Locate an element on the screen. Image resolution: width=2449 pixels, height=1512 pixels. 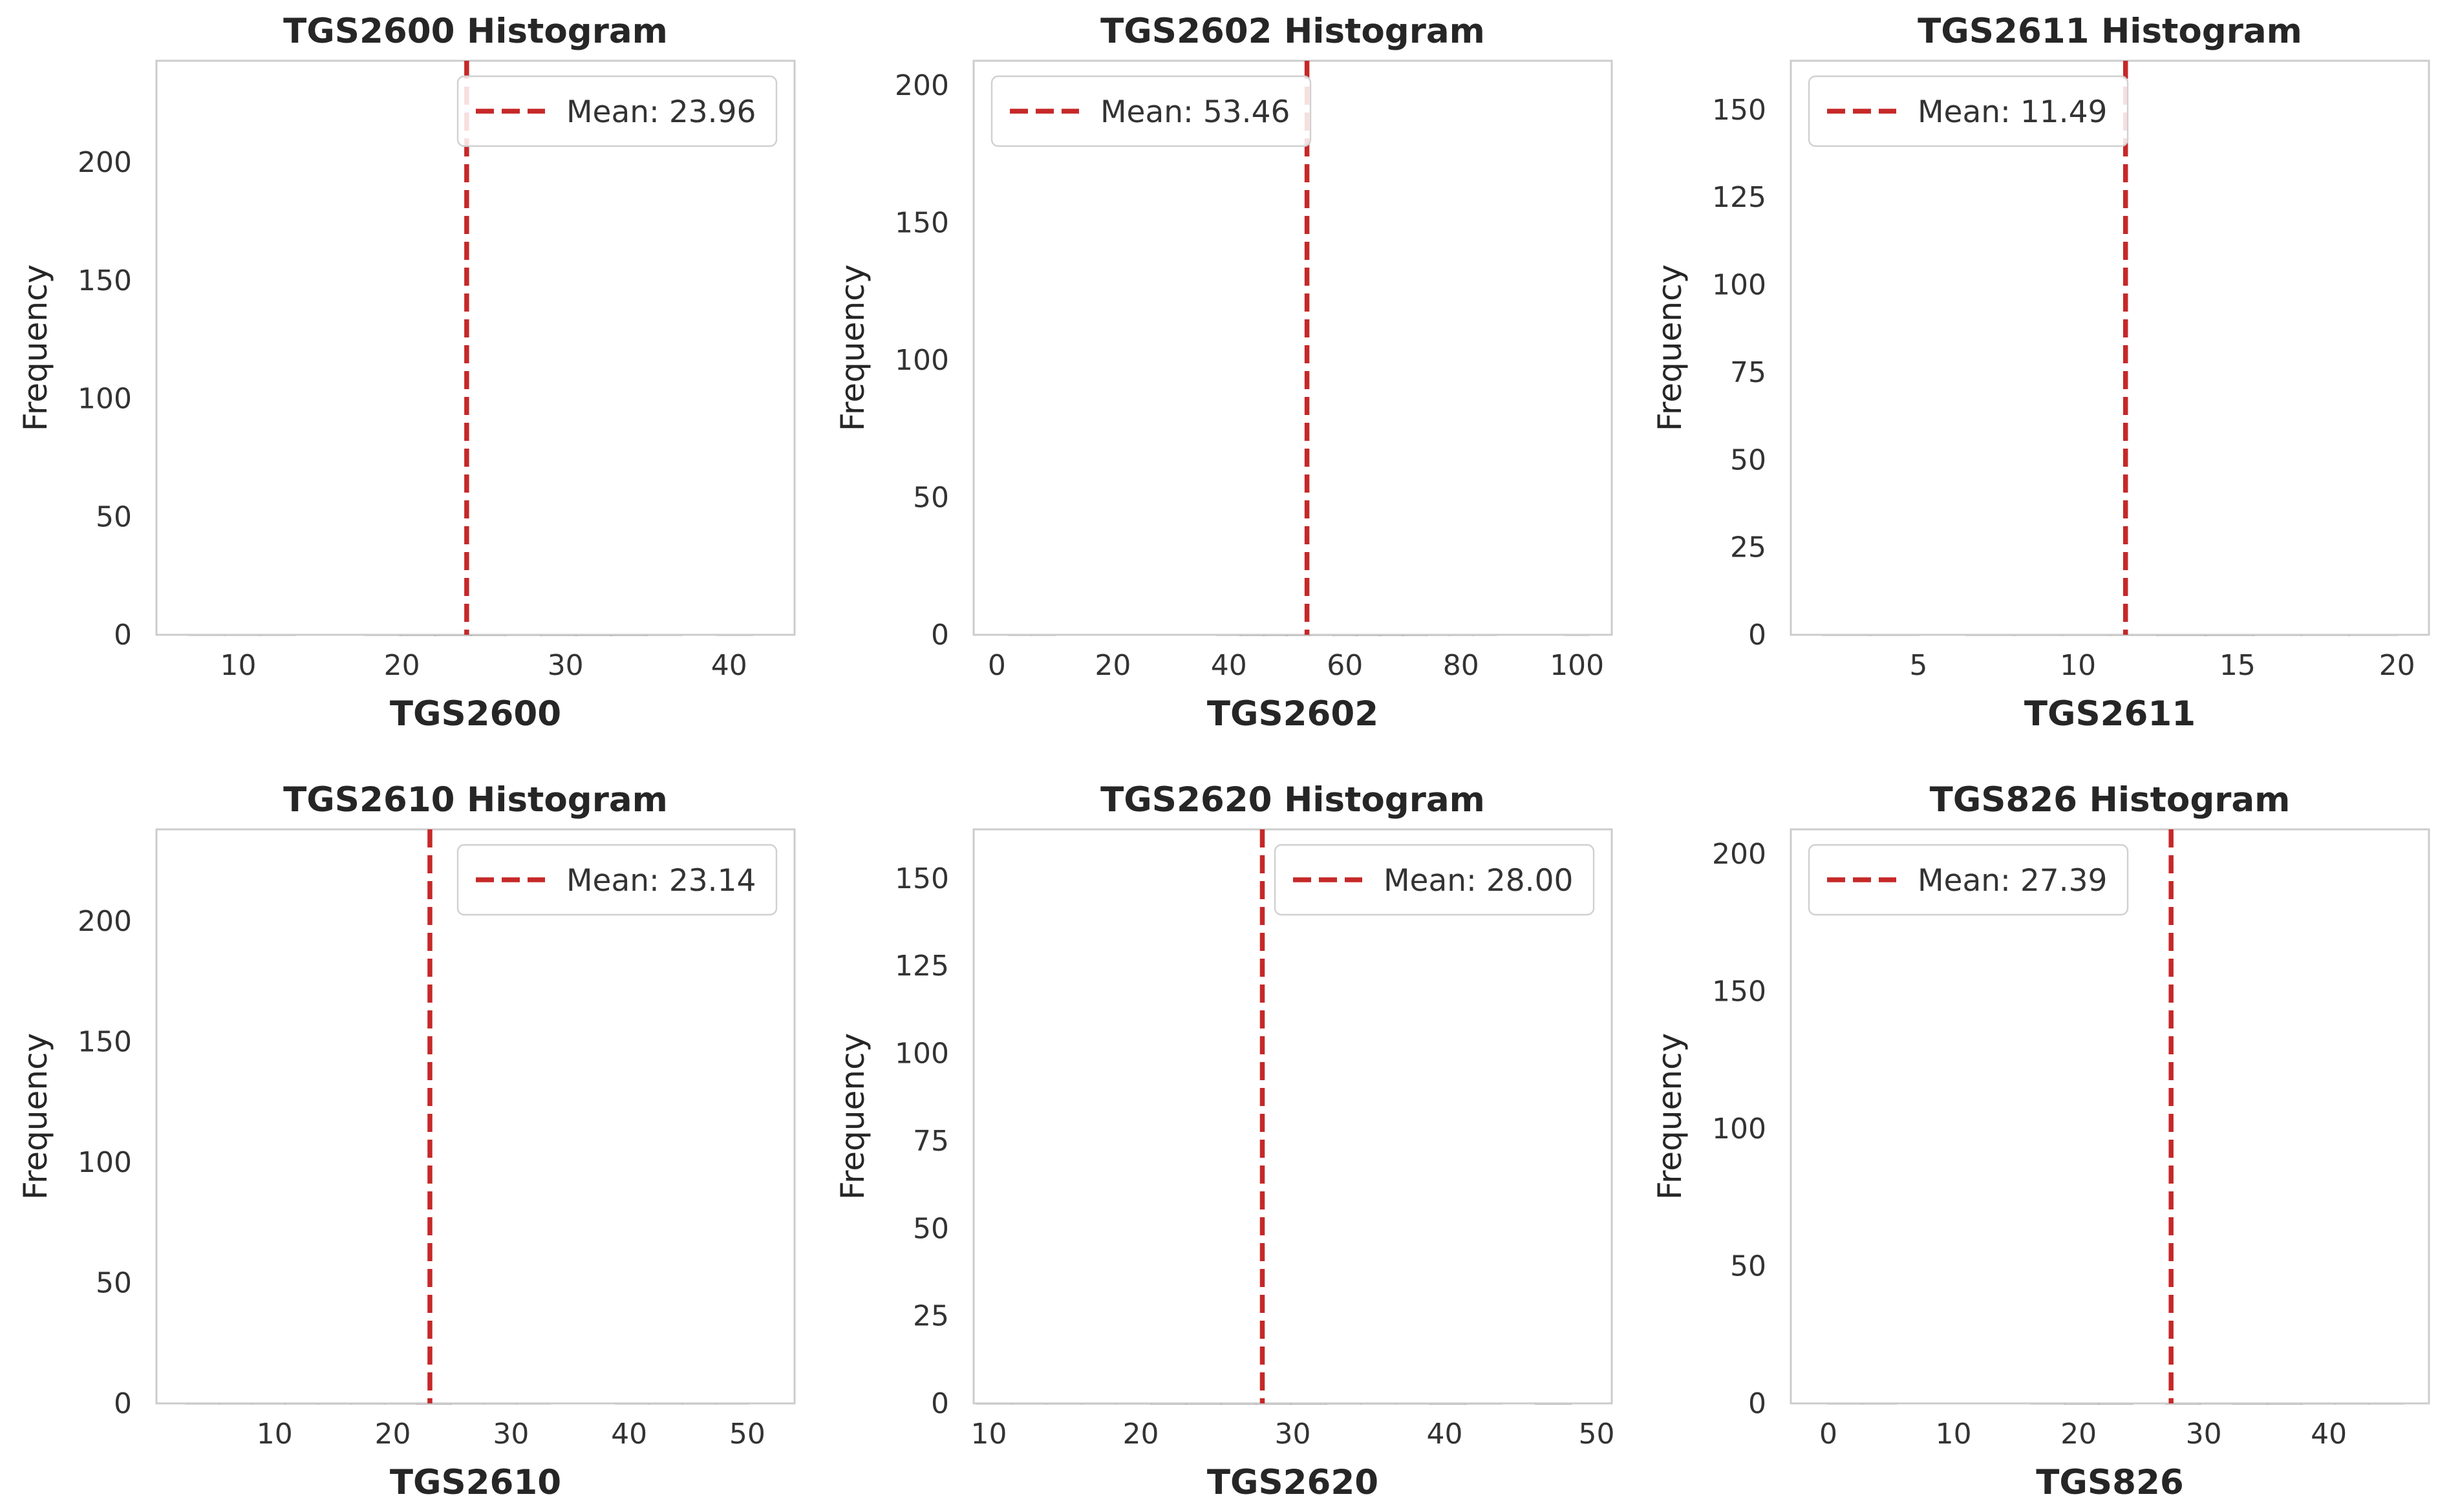
legend: Mean: 28.00 is located at coordinates (1434, 880).